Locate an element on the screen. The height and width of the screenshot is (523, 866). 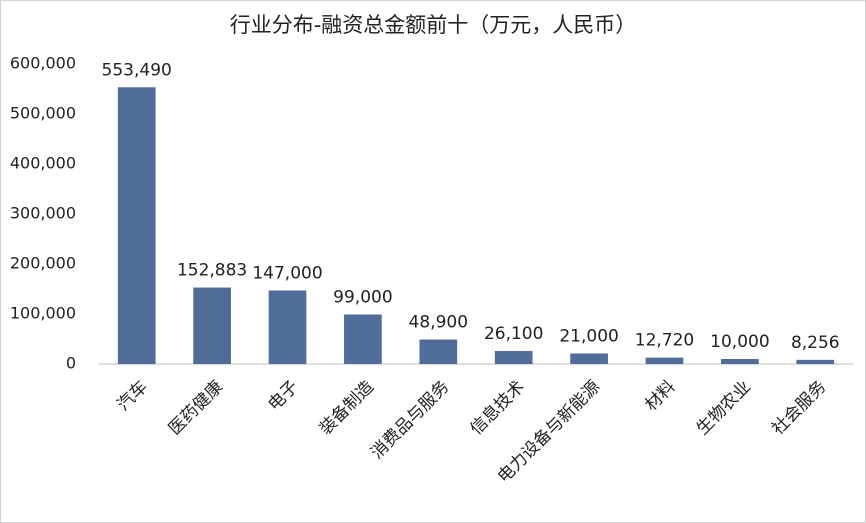
y-tick-label: 600,000 is located at coordinates (43, 63).